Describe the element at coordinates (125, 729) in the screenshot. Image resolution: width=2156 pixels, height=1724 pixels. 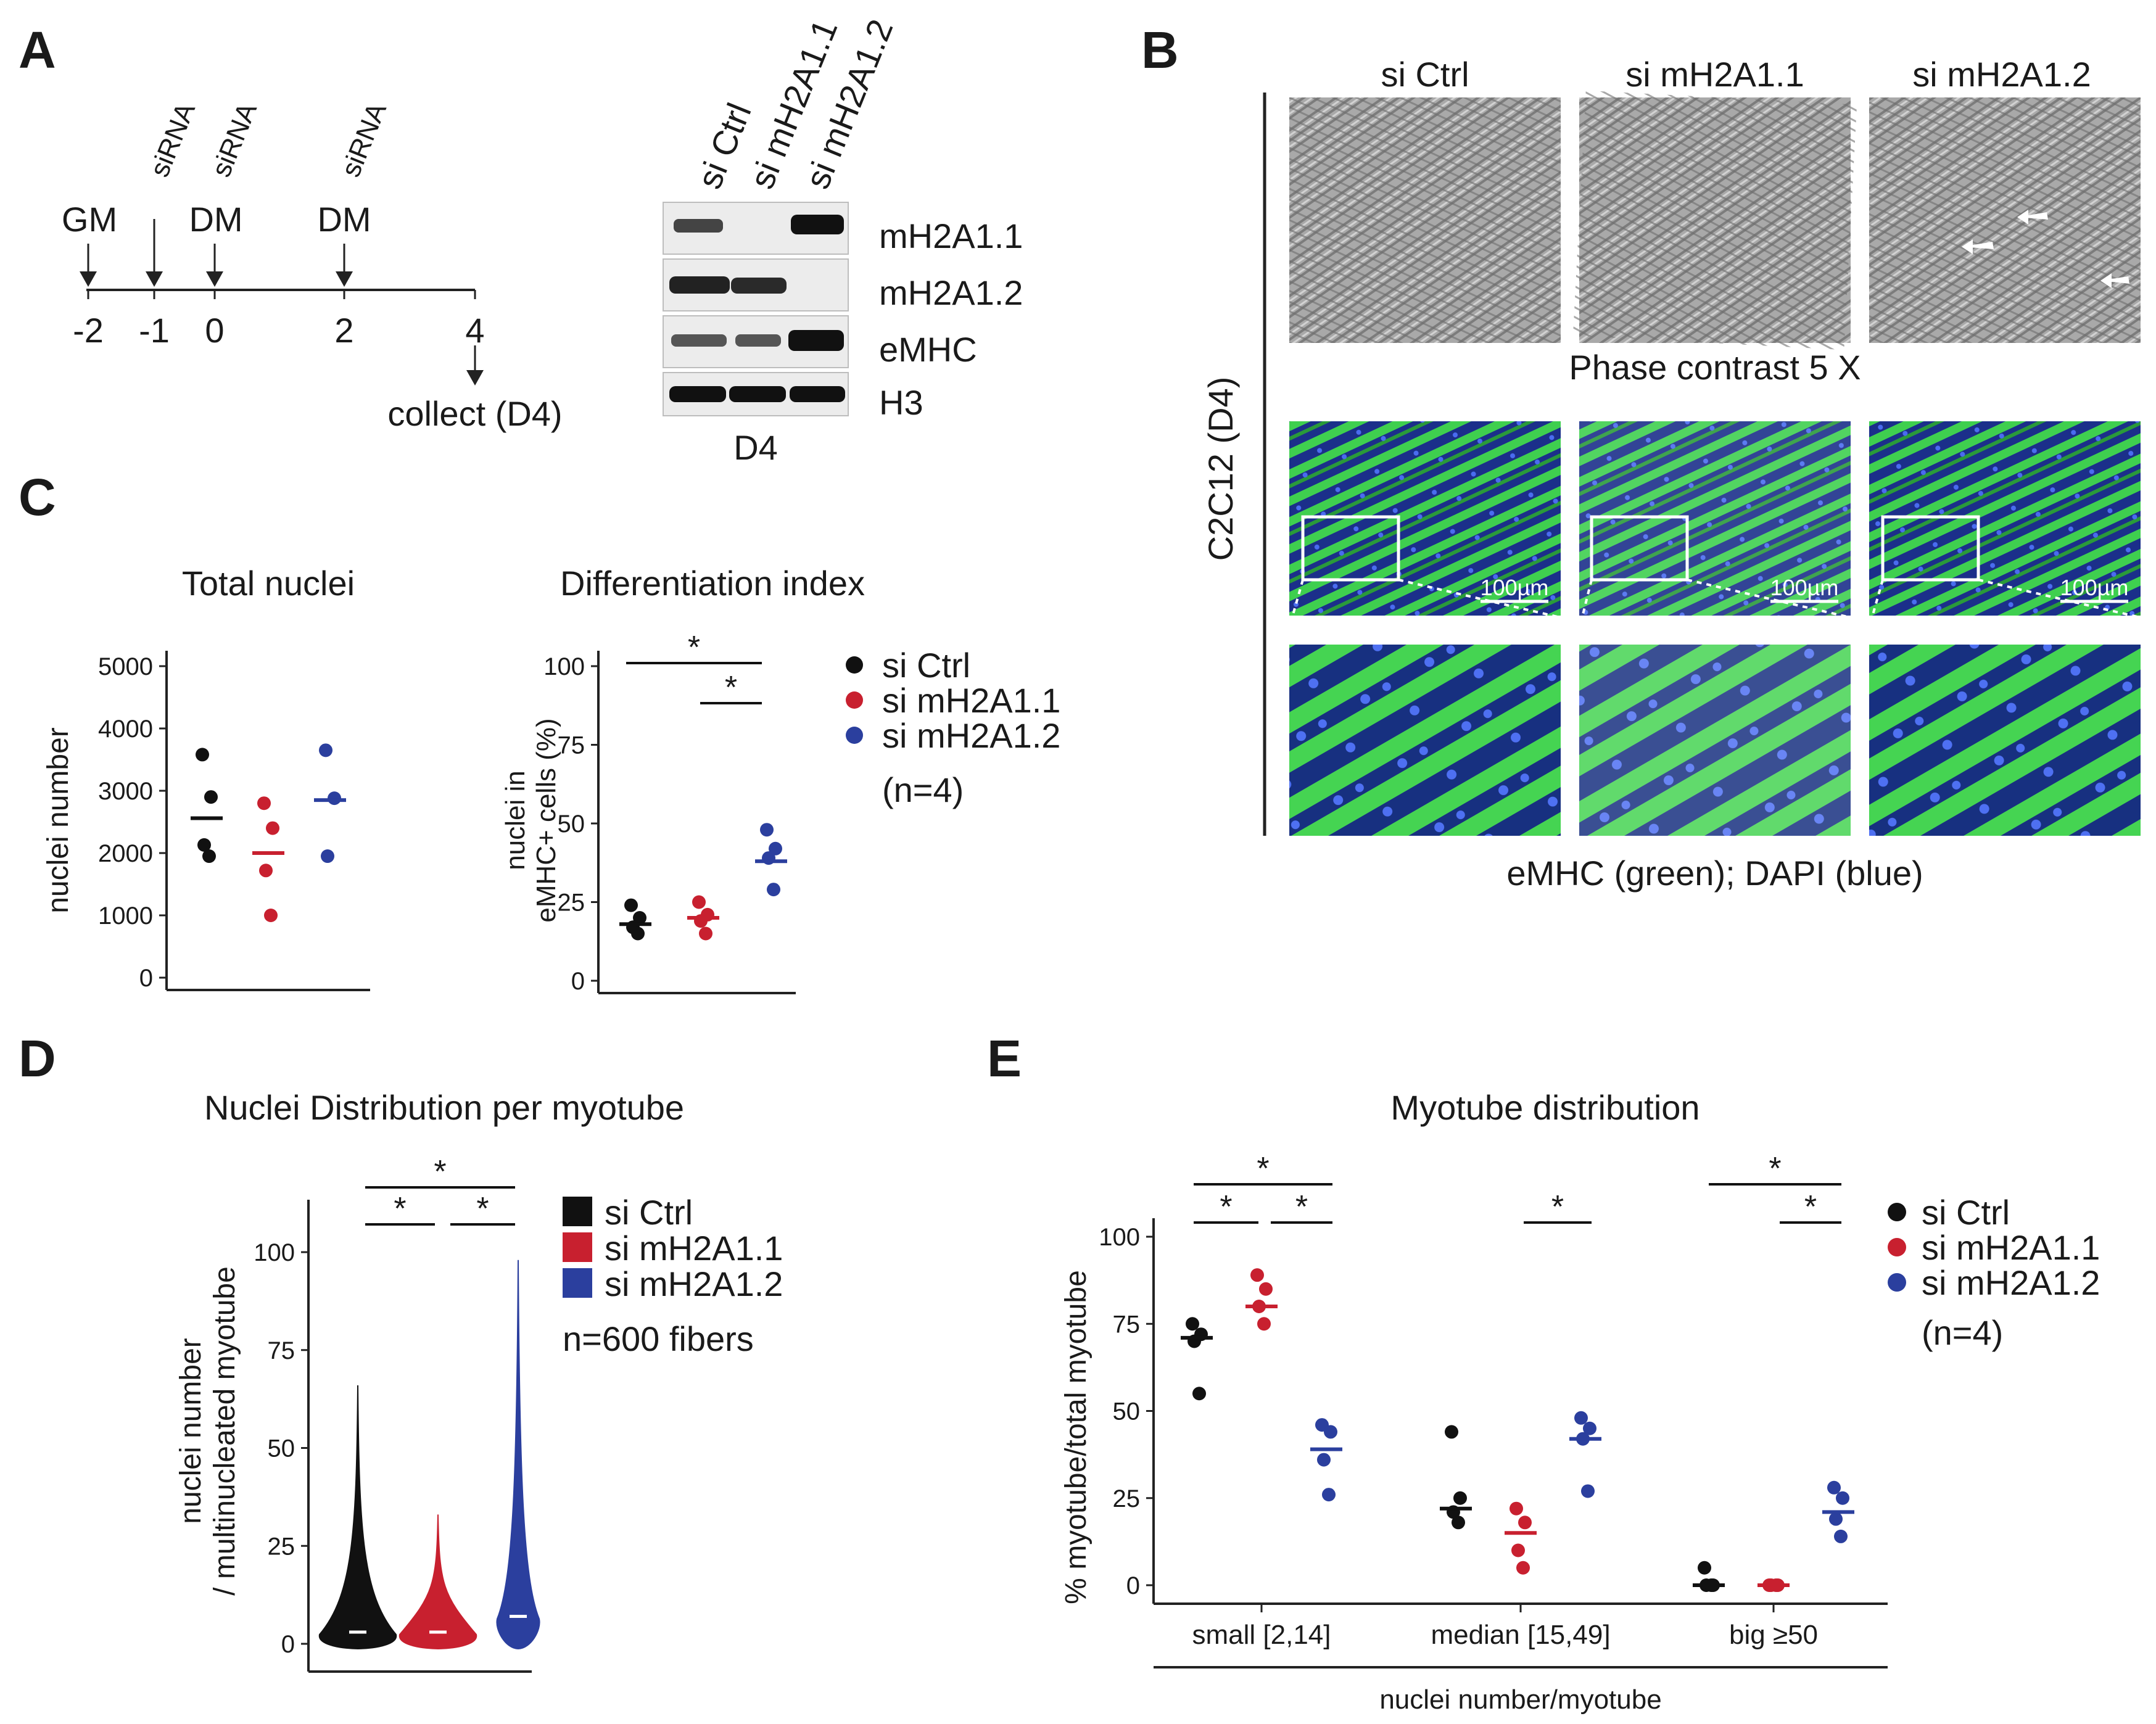
I see `y-tick-label: 4000` at that location.